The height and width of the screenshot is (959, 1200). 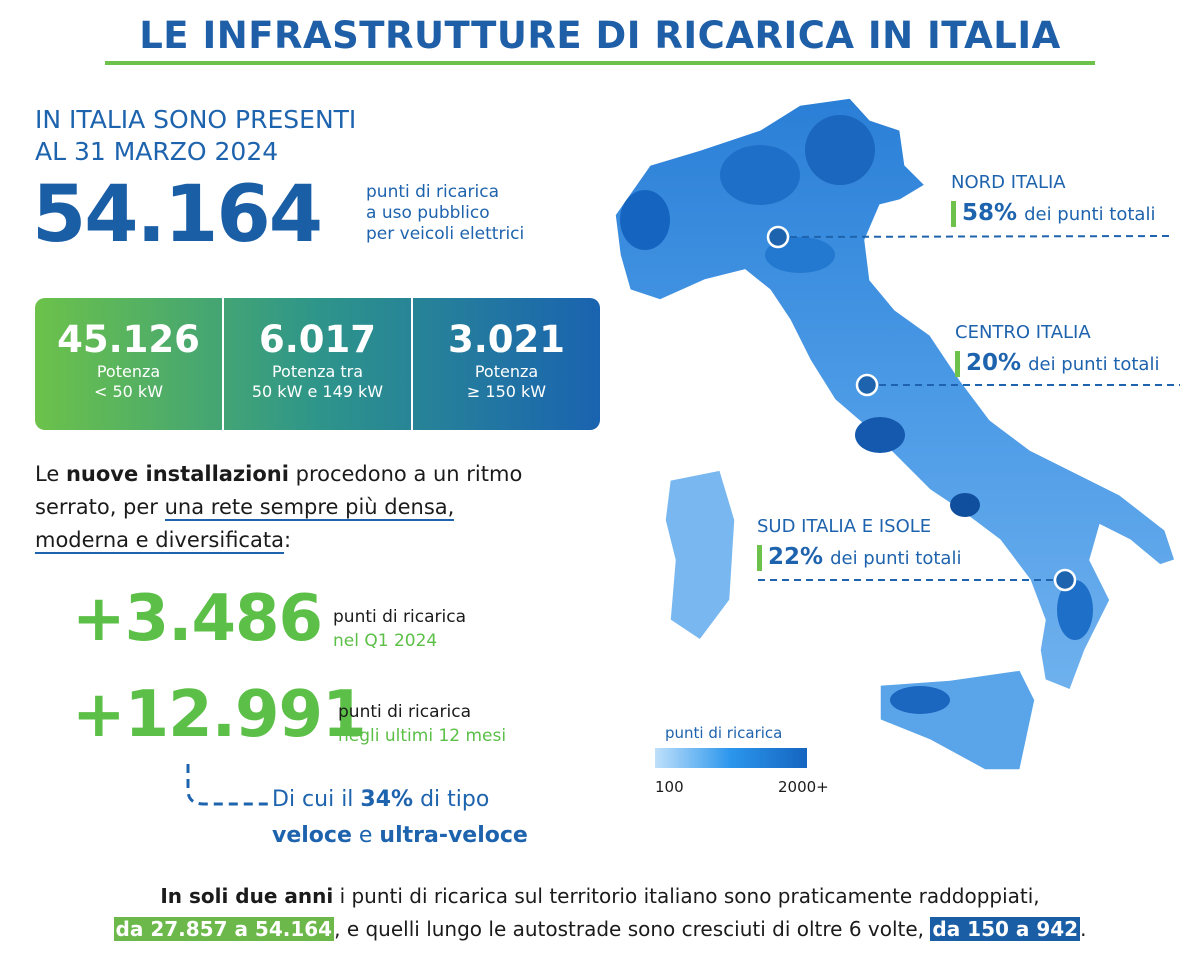 What do you see at coordinates (453, 835) in the screenshot?
I see `text-bold: ultra-veloce` at bounding box center [453, 835].